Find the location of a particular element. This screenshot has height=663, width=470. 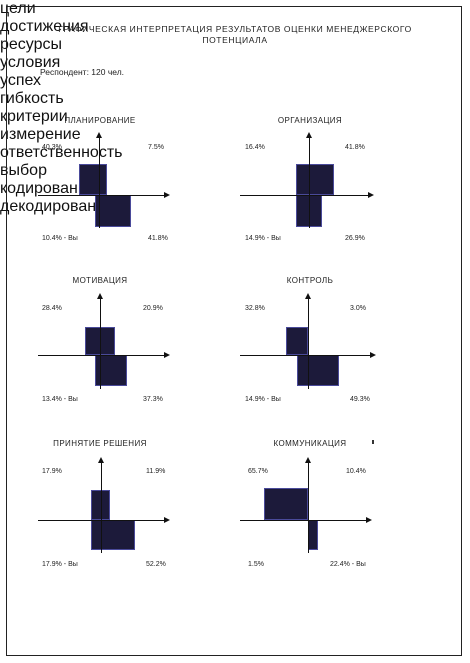

bar-bottom is located at coordinates (113, 535).